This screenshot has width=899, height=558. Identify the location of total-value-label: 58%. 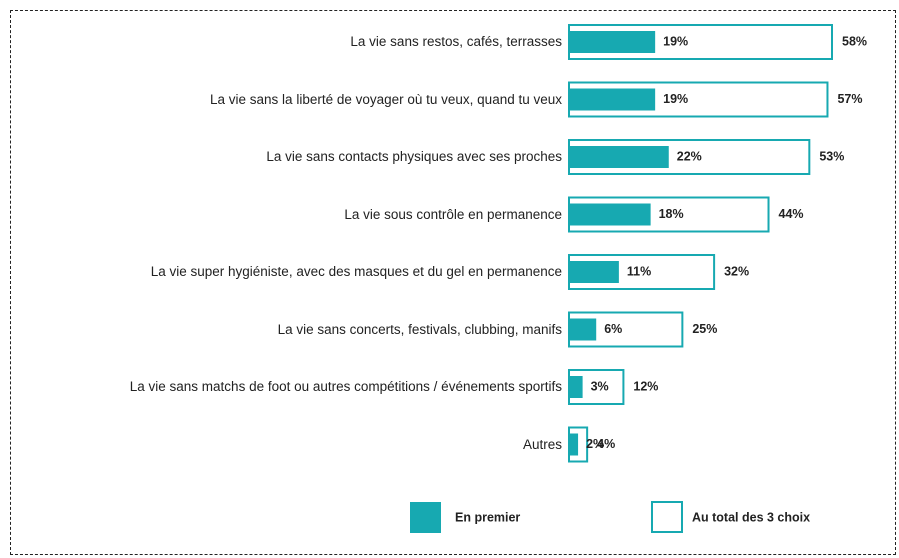
(854, 41).